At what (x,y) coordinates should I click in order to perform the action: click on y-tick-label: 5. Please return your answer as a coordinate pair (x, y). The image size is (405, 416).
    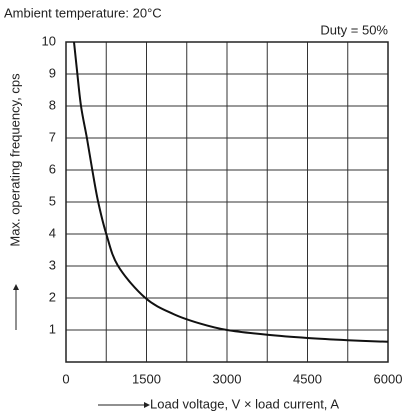
    Looking at the image, I should click on (52, 200).